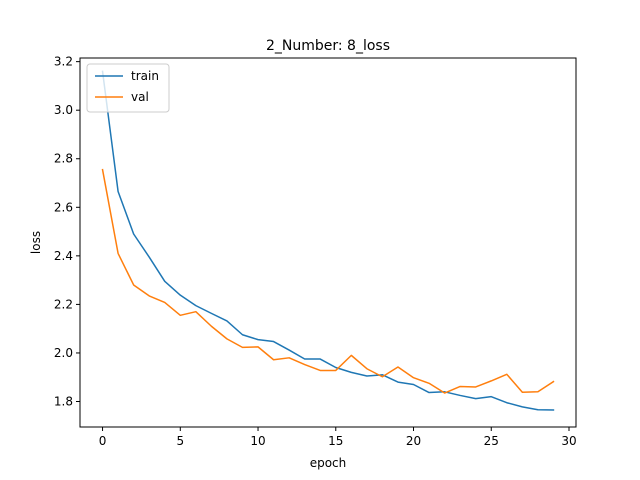 The width and height of the screenshot is (640, 480). I want to click on x-tick-label: 20, so click(413, 441).